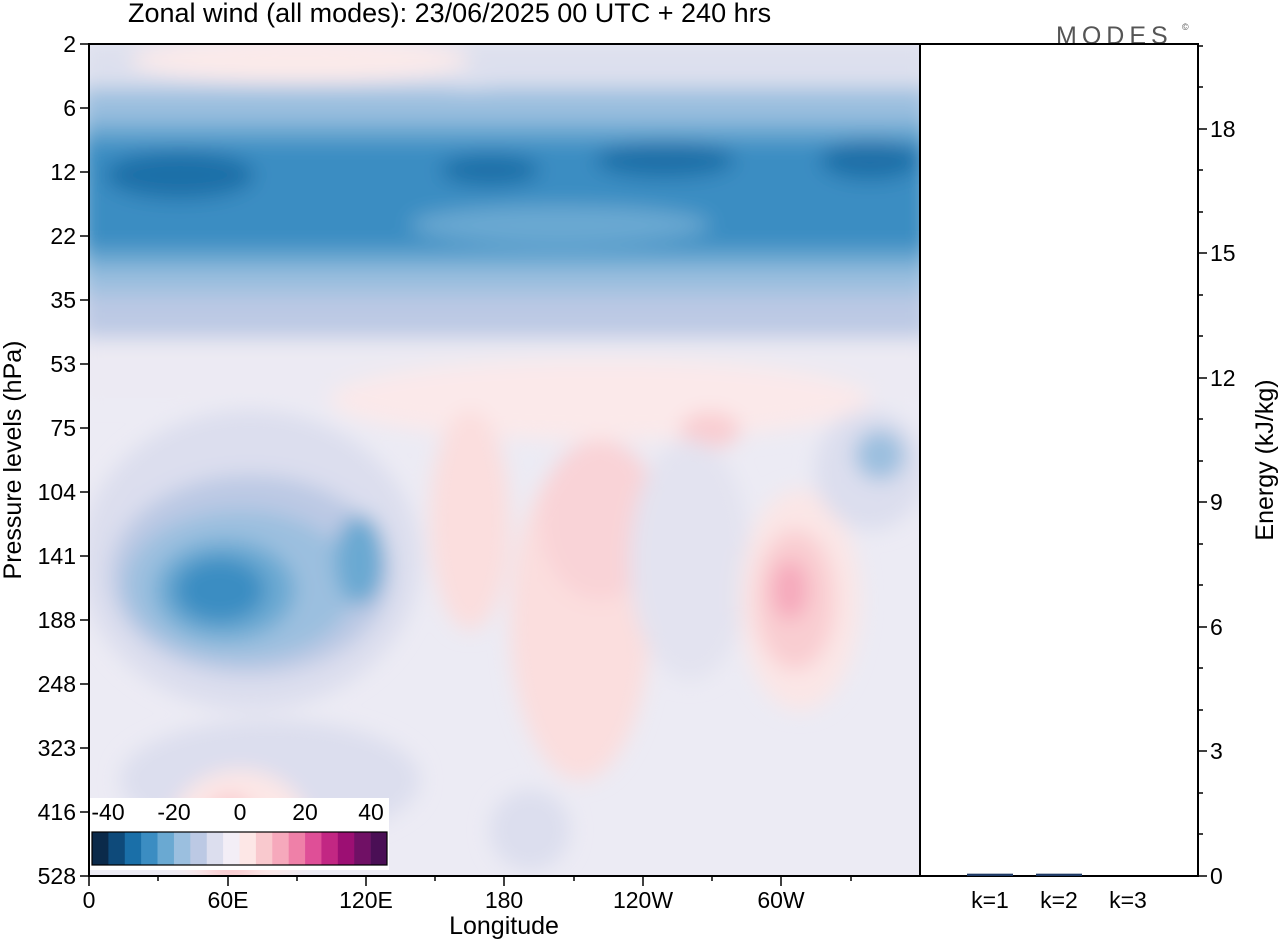  What do you see at coordinates (63, 364) in the screenshot?
I see `y-tick-label: 53` at bounding box center [63, 364].